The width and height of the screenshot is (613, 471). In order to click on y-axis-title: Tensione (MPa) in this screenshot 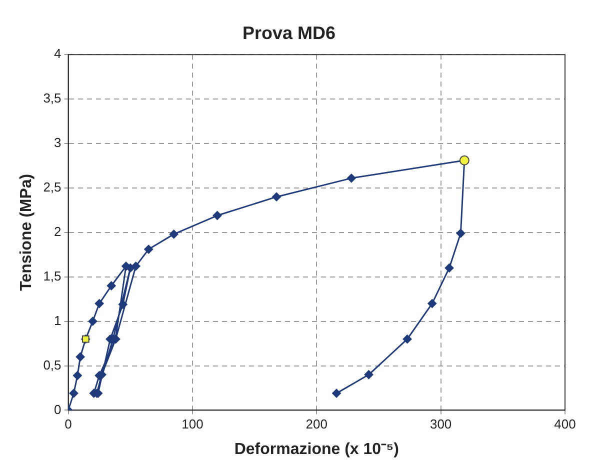, I will do `click(27, 232)`.